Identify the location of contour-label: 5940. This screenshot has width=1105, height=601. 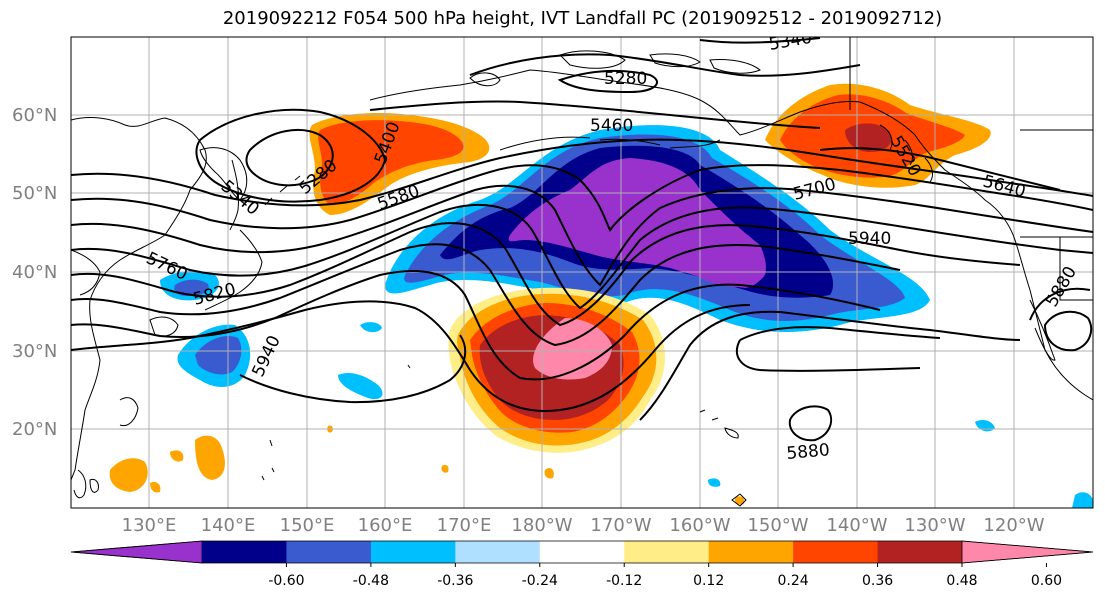
(869, 239).